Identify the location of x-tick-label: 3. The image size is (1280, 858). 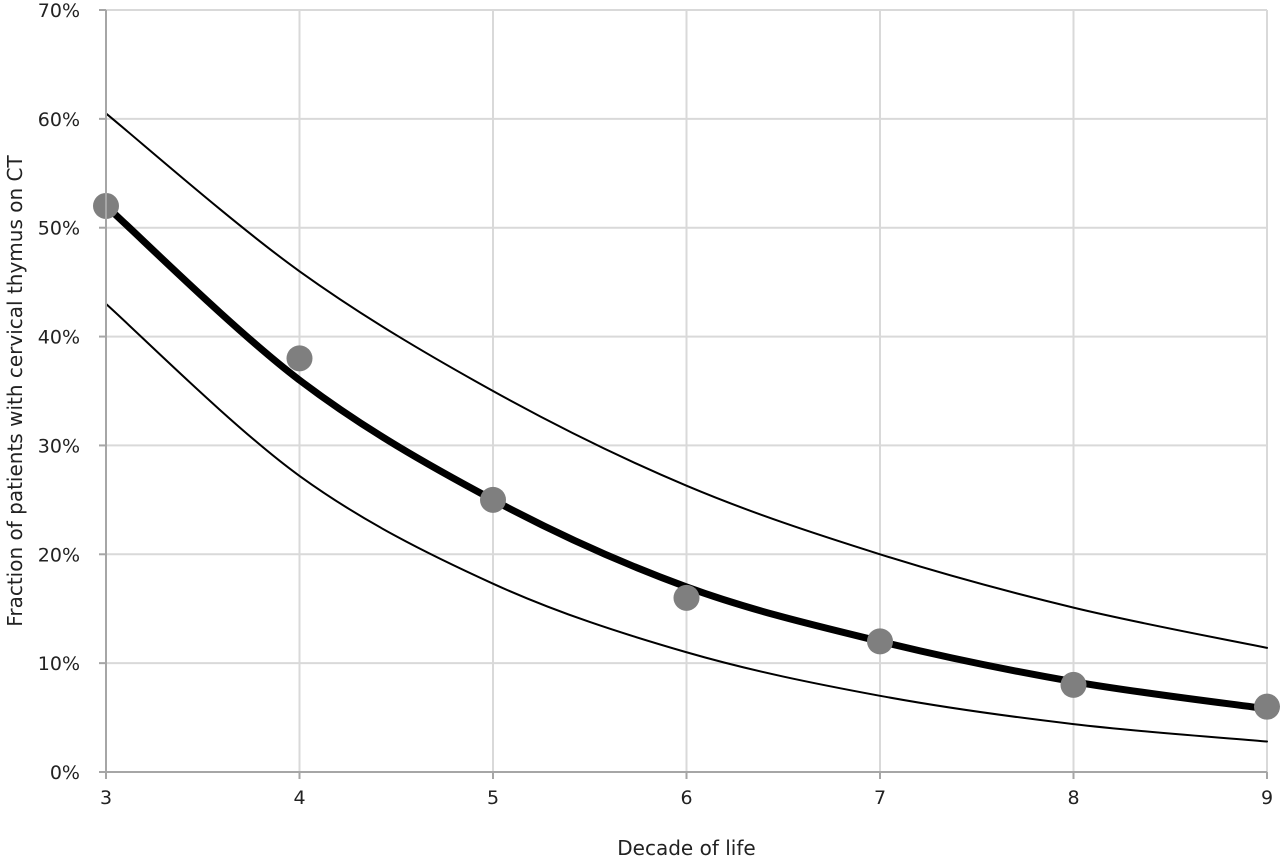
(106, 798).